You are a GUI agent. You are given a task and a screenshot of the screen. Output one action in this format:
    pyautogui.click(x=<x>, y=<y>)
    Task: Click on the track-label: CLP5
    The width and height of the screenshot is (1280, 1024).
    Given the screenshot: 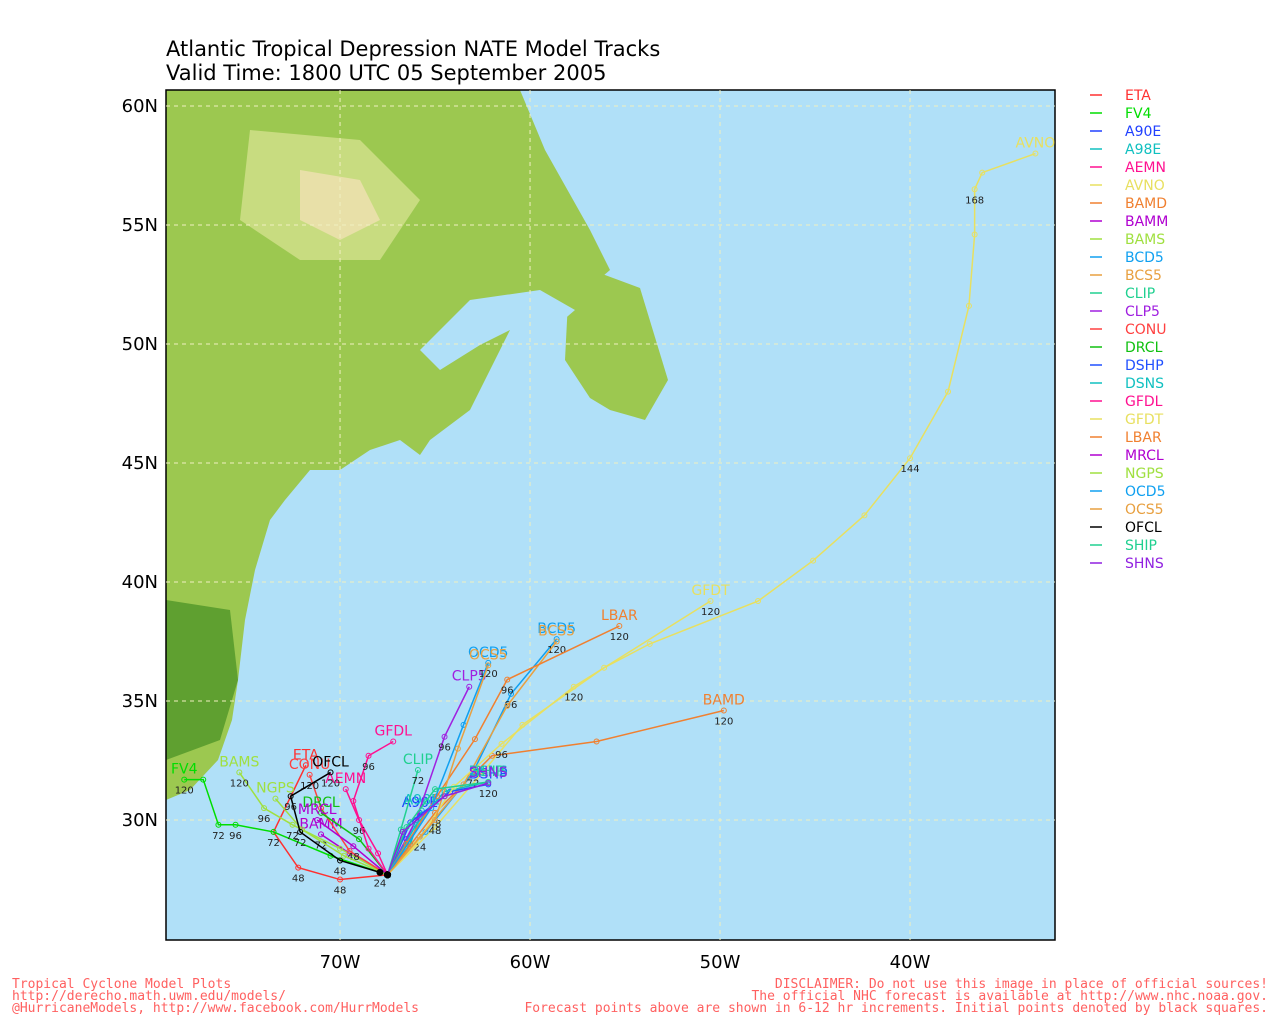 What is the action you would take?
    pyautogui.click(x=469, y=677)
    